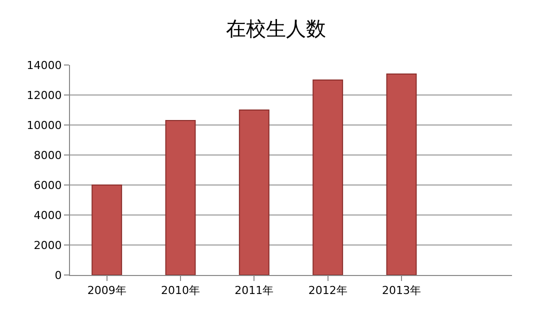 This screenshot has height=310, width=552. What do you see at coordinates (328, 291) in the screenshot?
I see `x-tick-label: 2012年` at bounding box center [328, 291].